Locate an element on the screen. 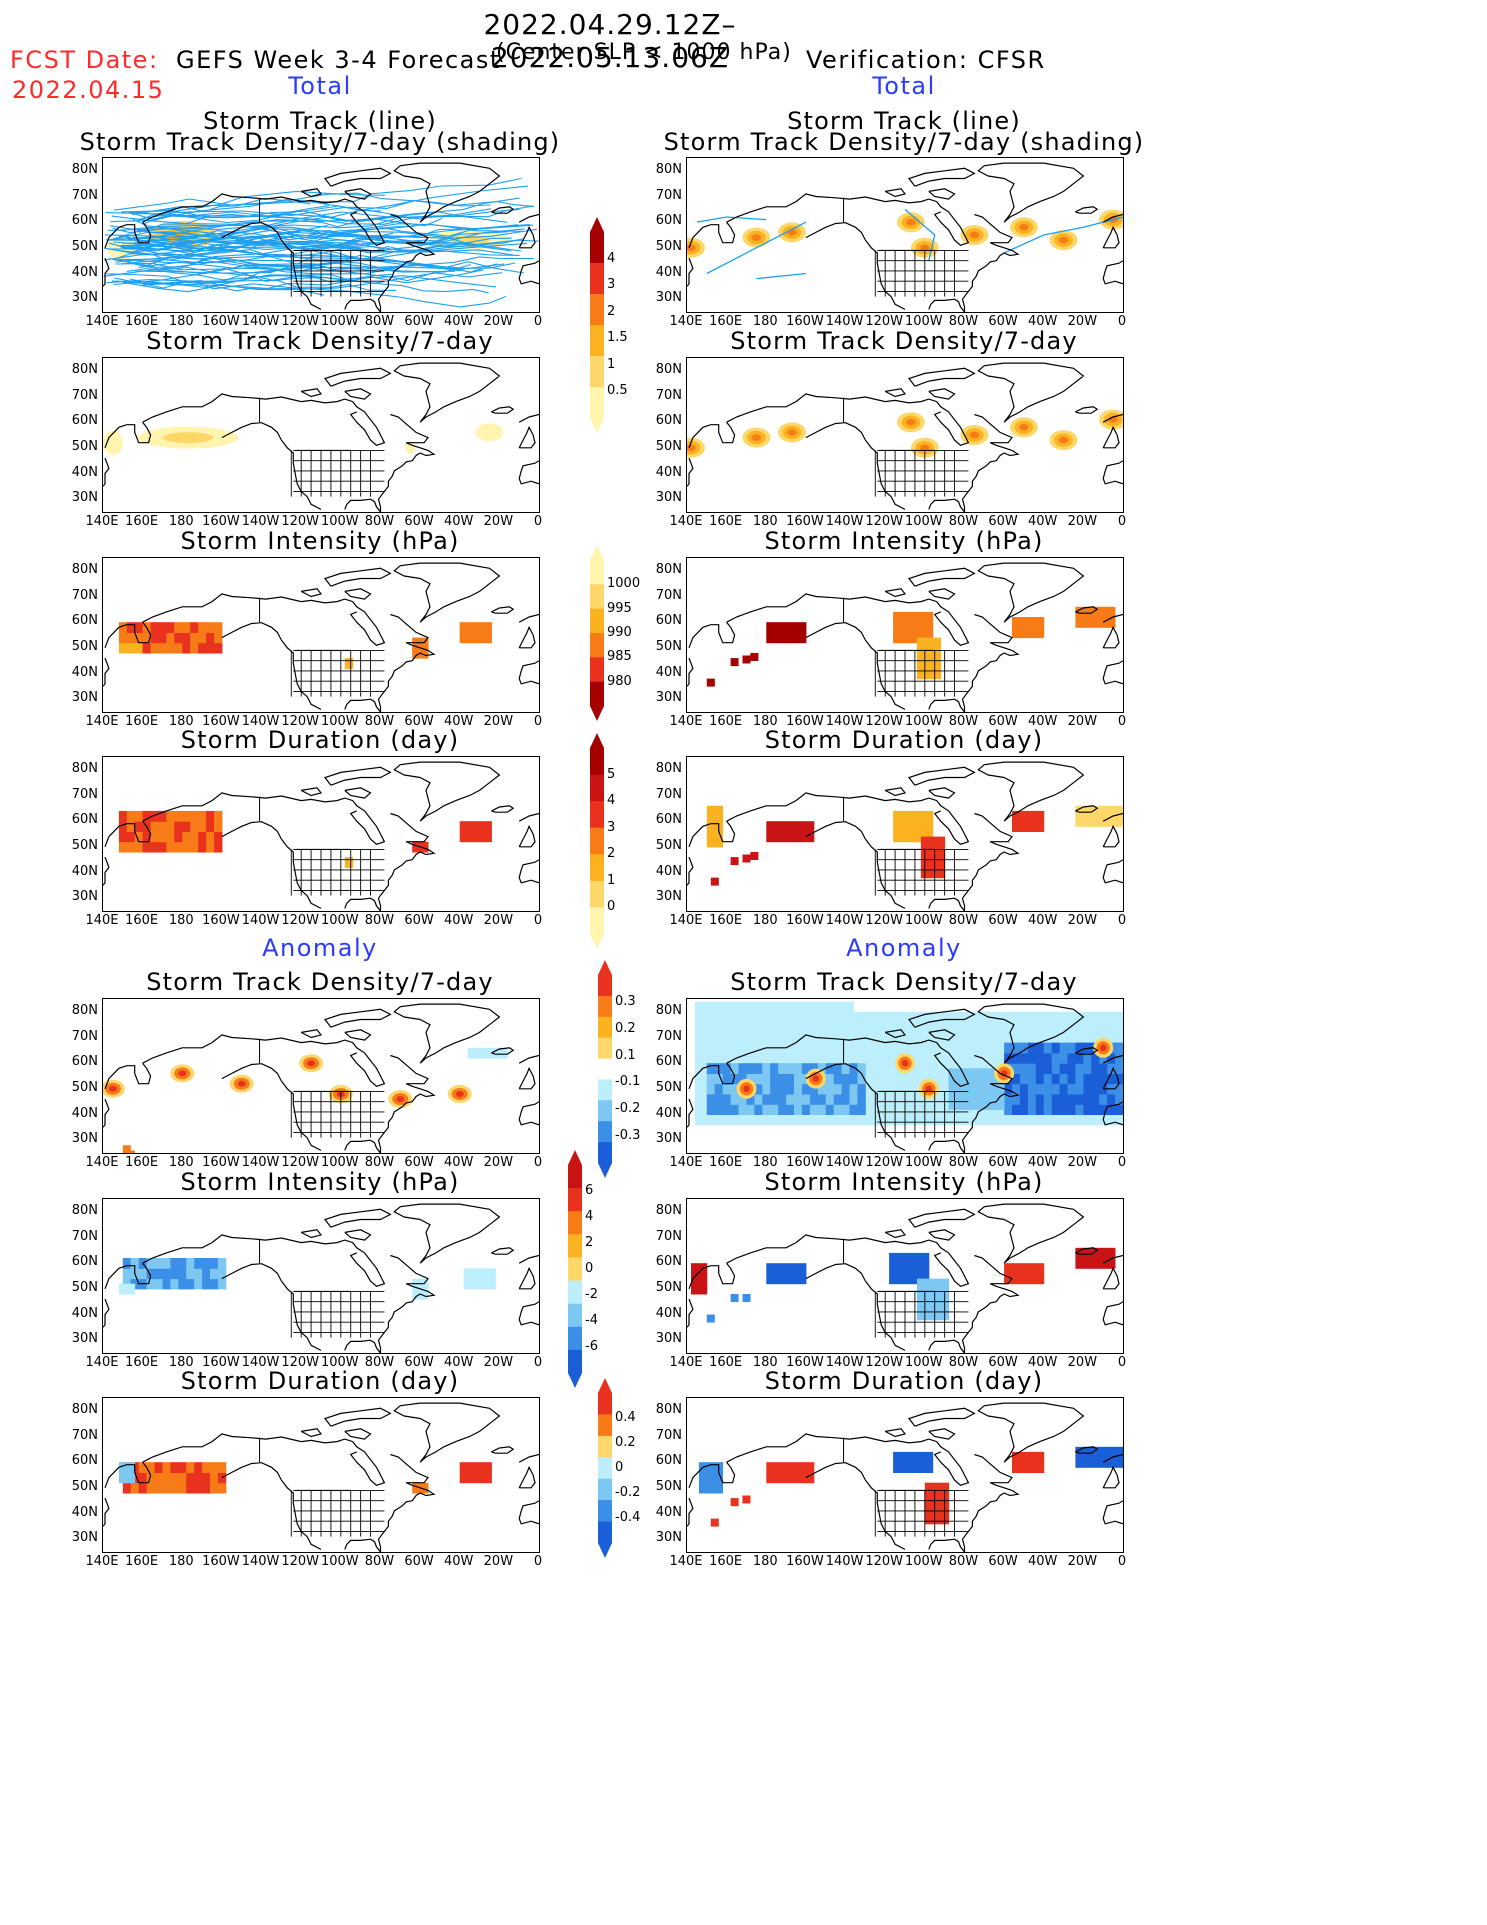  map-svg is located at coordinates (321, 637).